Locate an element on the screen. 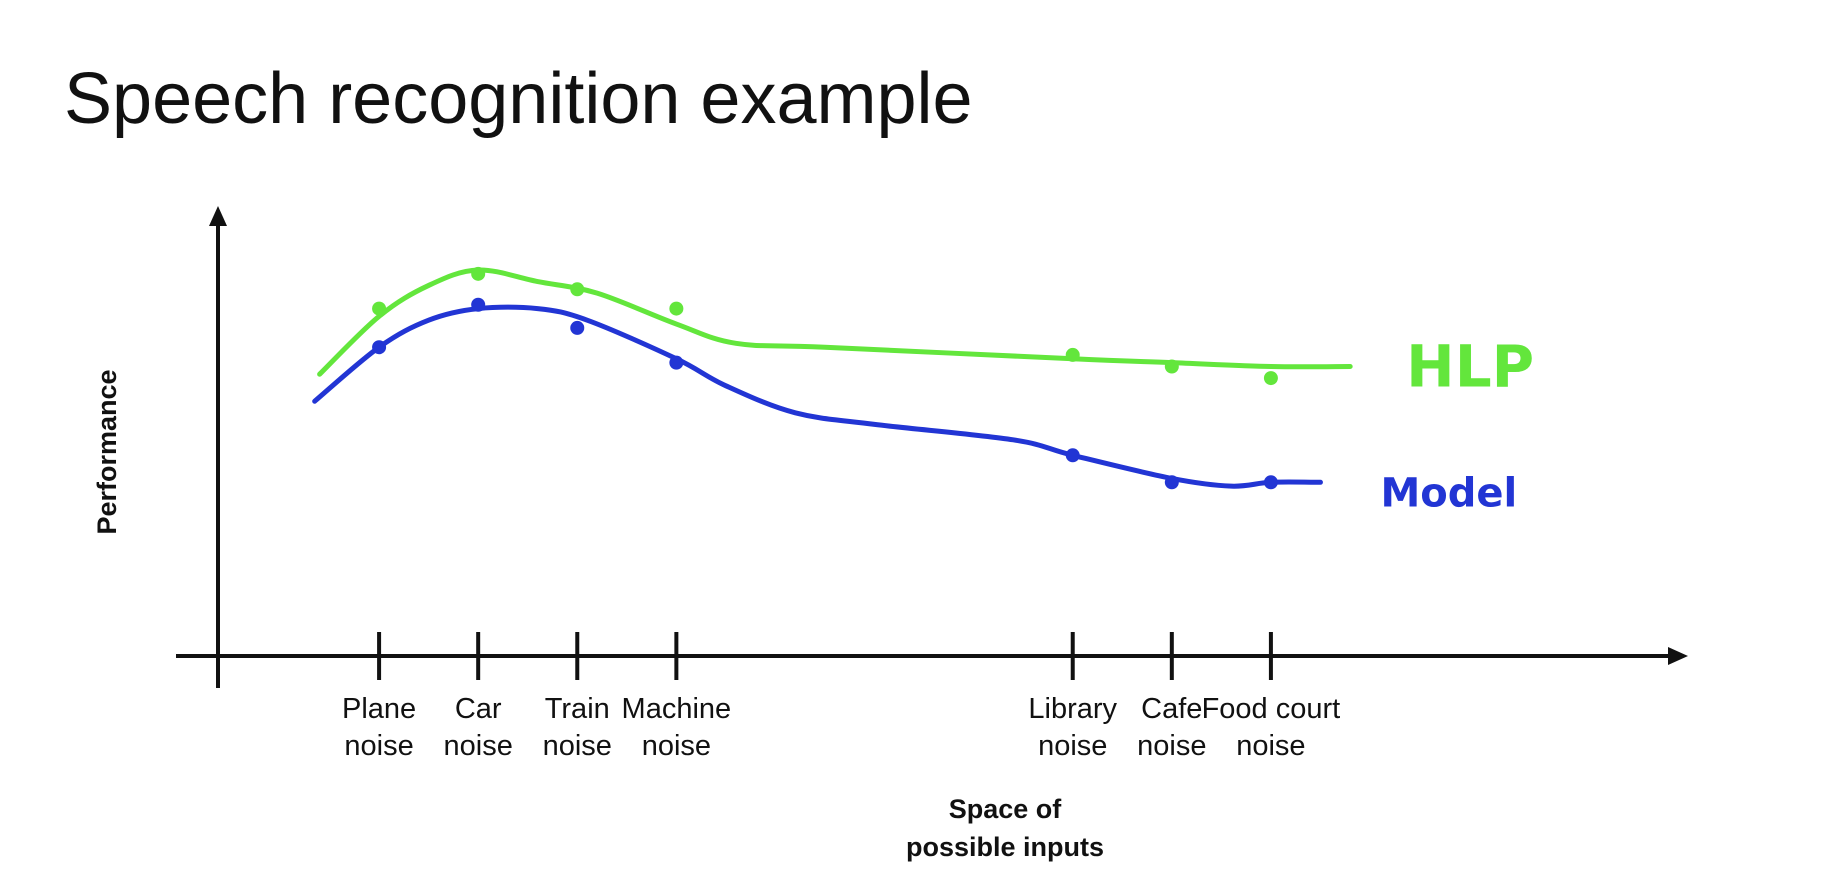  x-tick-label-4-1: noise is located at coordinates (1072, 746).